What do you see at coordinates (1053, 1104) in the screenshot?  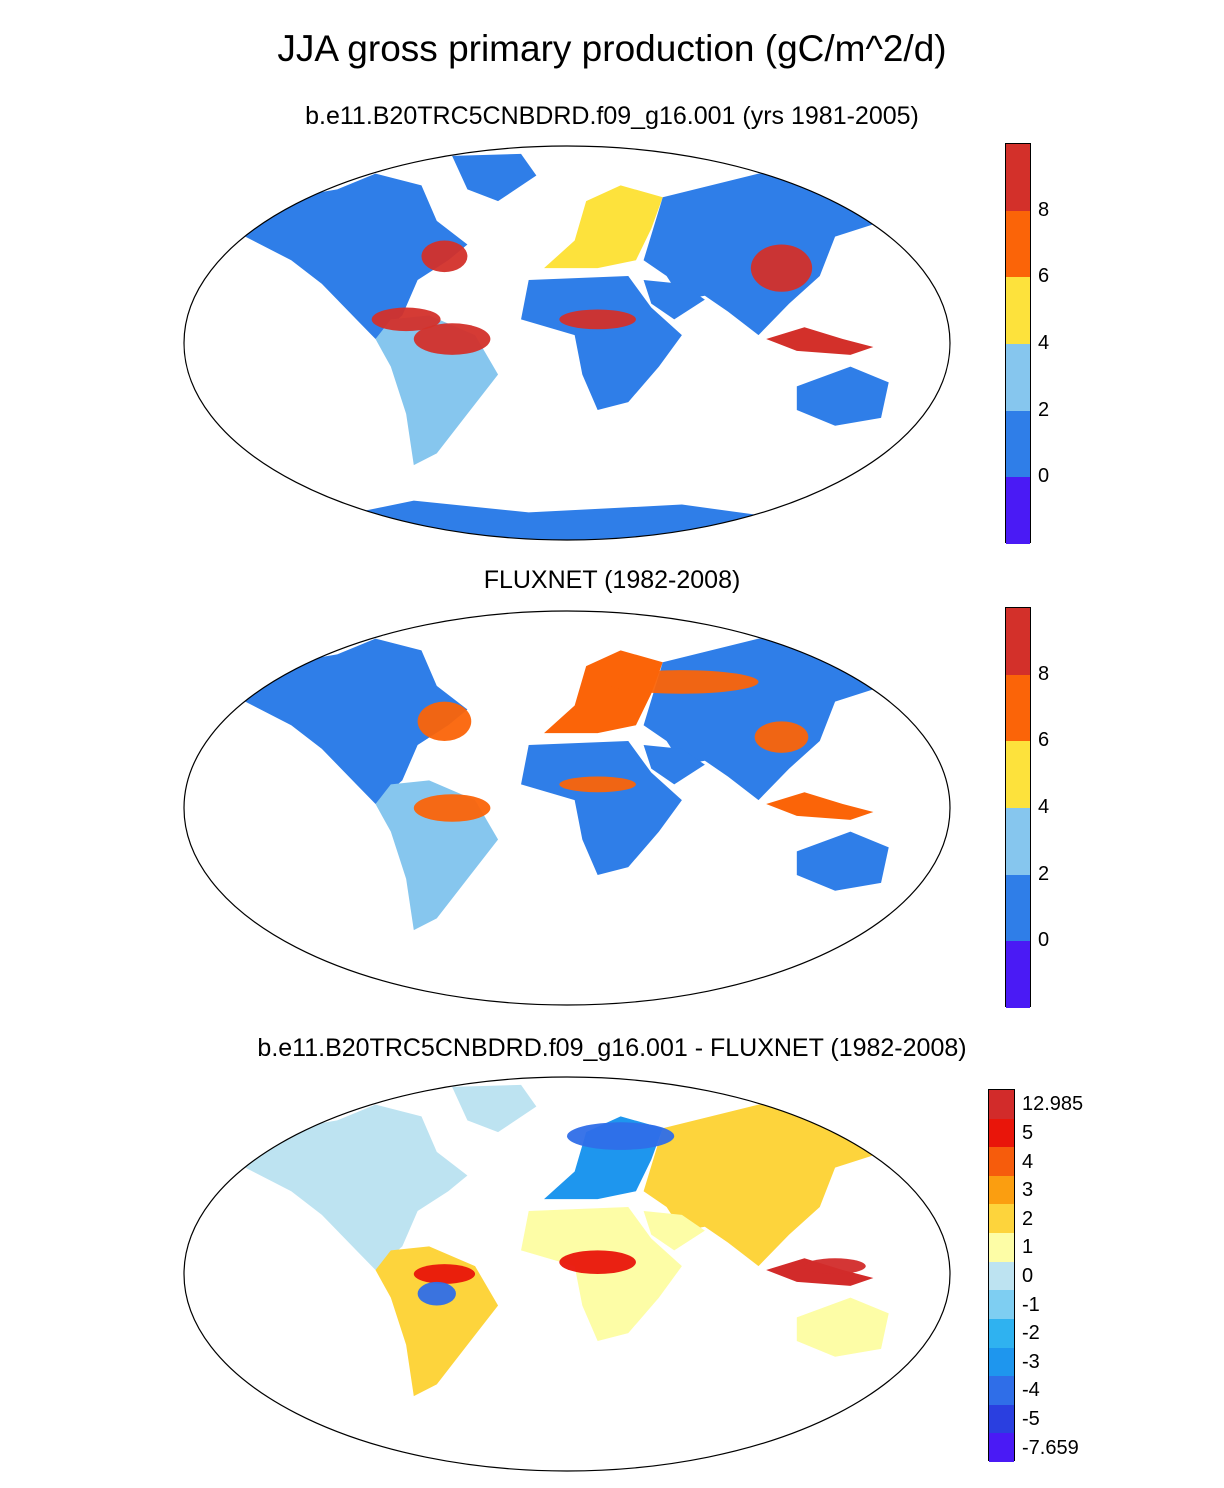 I see `colorbar-tick-label: 12.985` at bounding box center [1053, 1104].